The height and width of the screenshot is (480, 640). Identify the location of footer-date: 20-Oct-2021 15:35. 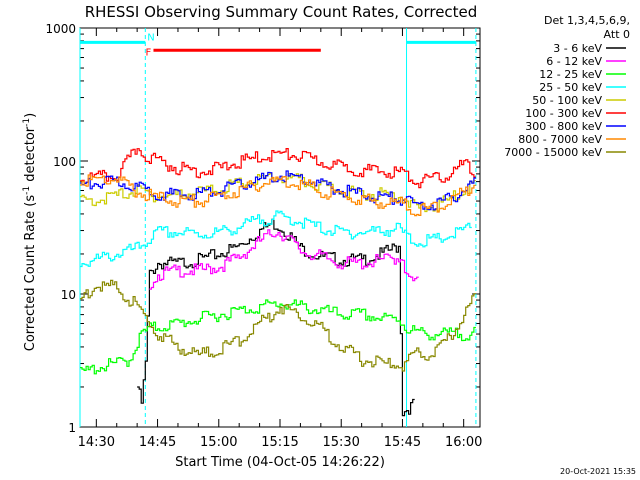
(598, 471).